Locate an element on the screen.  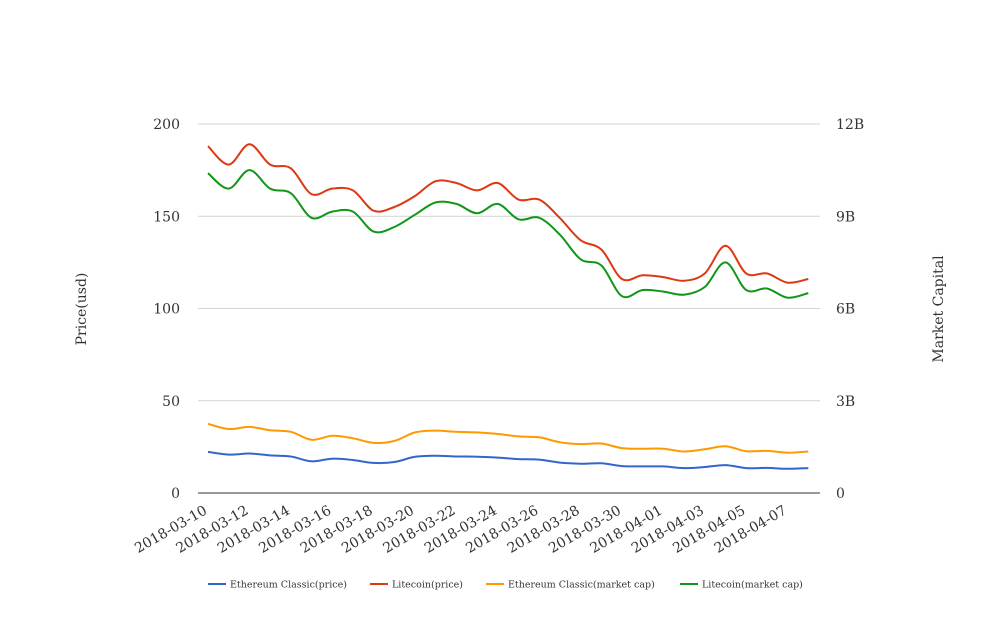
y-left-tick-label: 150 is located at coordinates (166, 217).